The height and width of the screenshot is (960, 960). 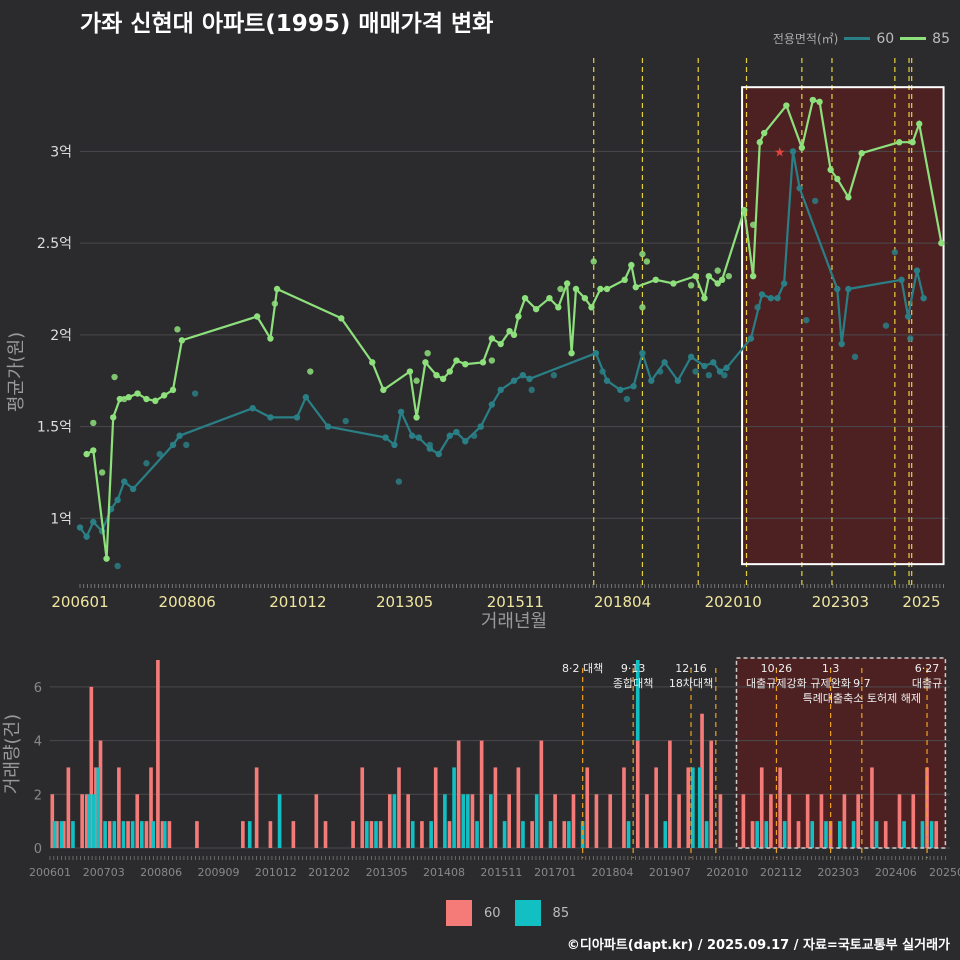 I want to click on event-label: 대출규, so click(x=927, y=683).